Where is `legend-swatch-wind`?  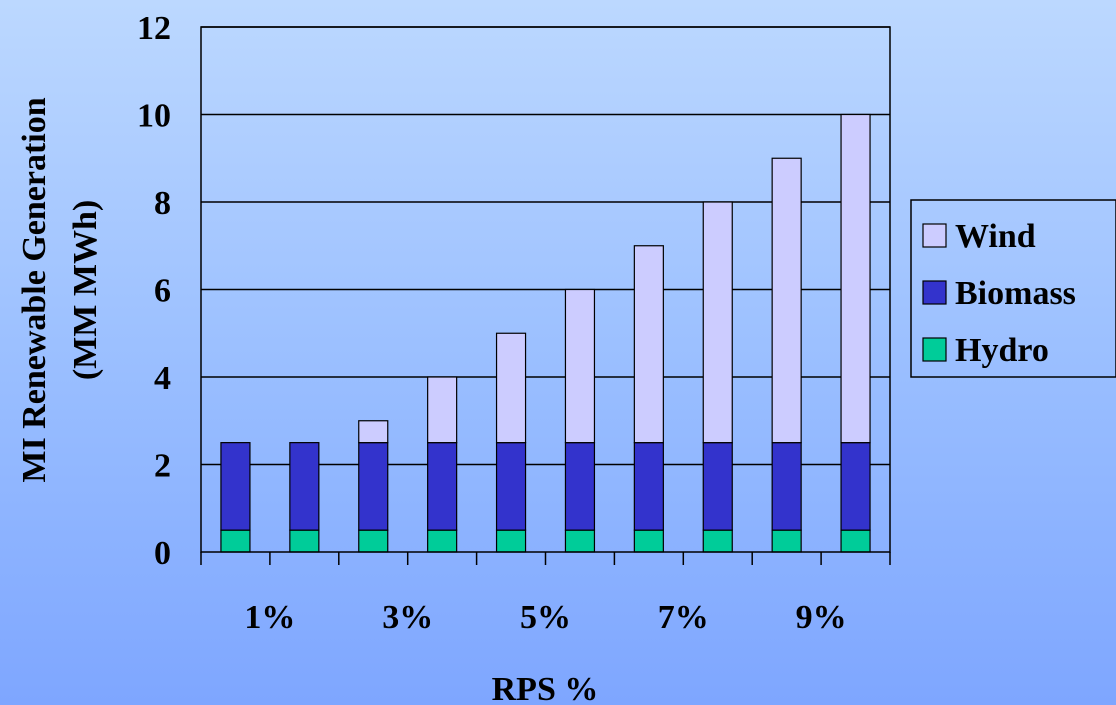 legend-swatch-wind is located at coordinates (934, 235).